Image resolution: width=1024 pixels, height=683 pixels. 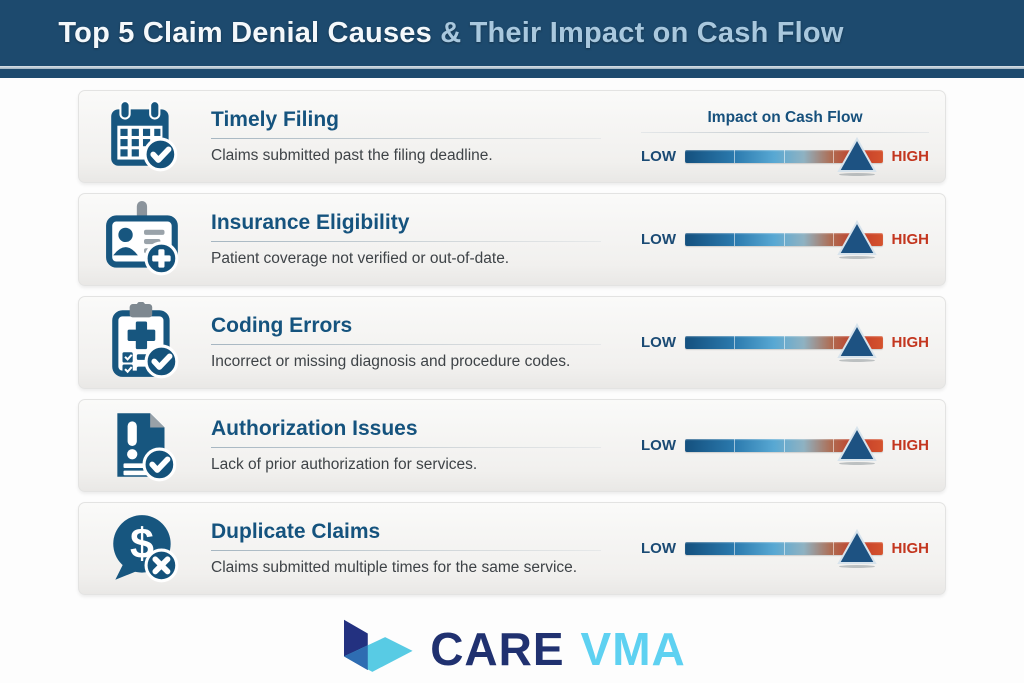 What do you see at coordinates (282, 325) in the screenshot?
I see `row-title: Coding Errors` at bounding box center [282, 325].